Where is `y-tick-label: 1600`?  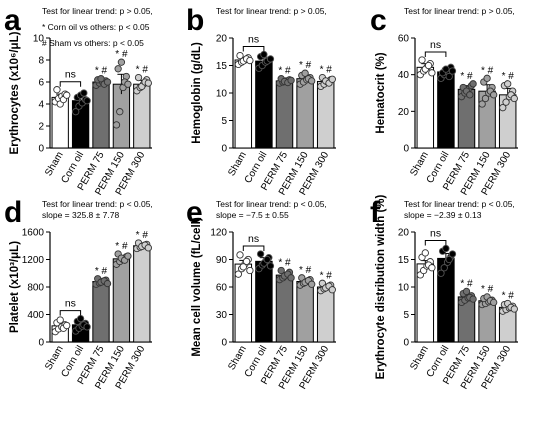 y-tick-label: 1600 is located at coordinates (33, 233).